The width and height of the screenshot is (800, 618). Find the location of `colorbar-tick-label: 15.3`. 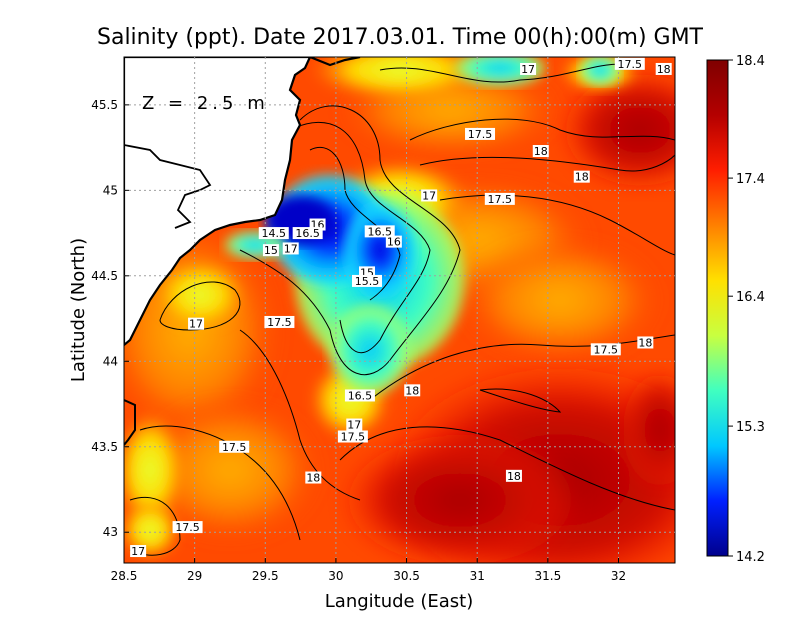

colorbar-tick-label: 15.3 is located at coordinates (750, 427).